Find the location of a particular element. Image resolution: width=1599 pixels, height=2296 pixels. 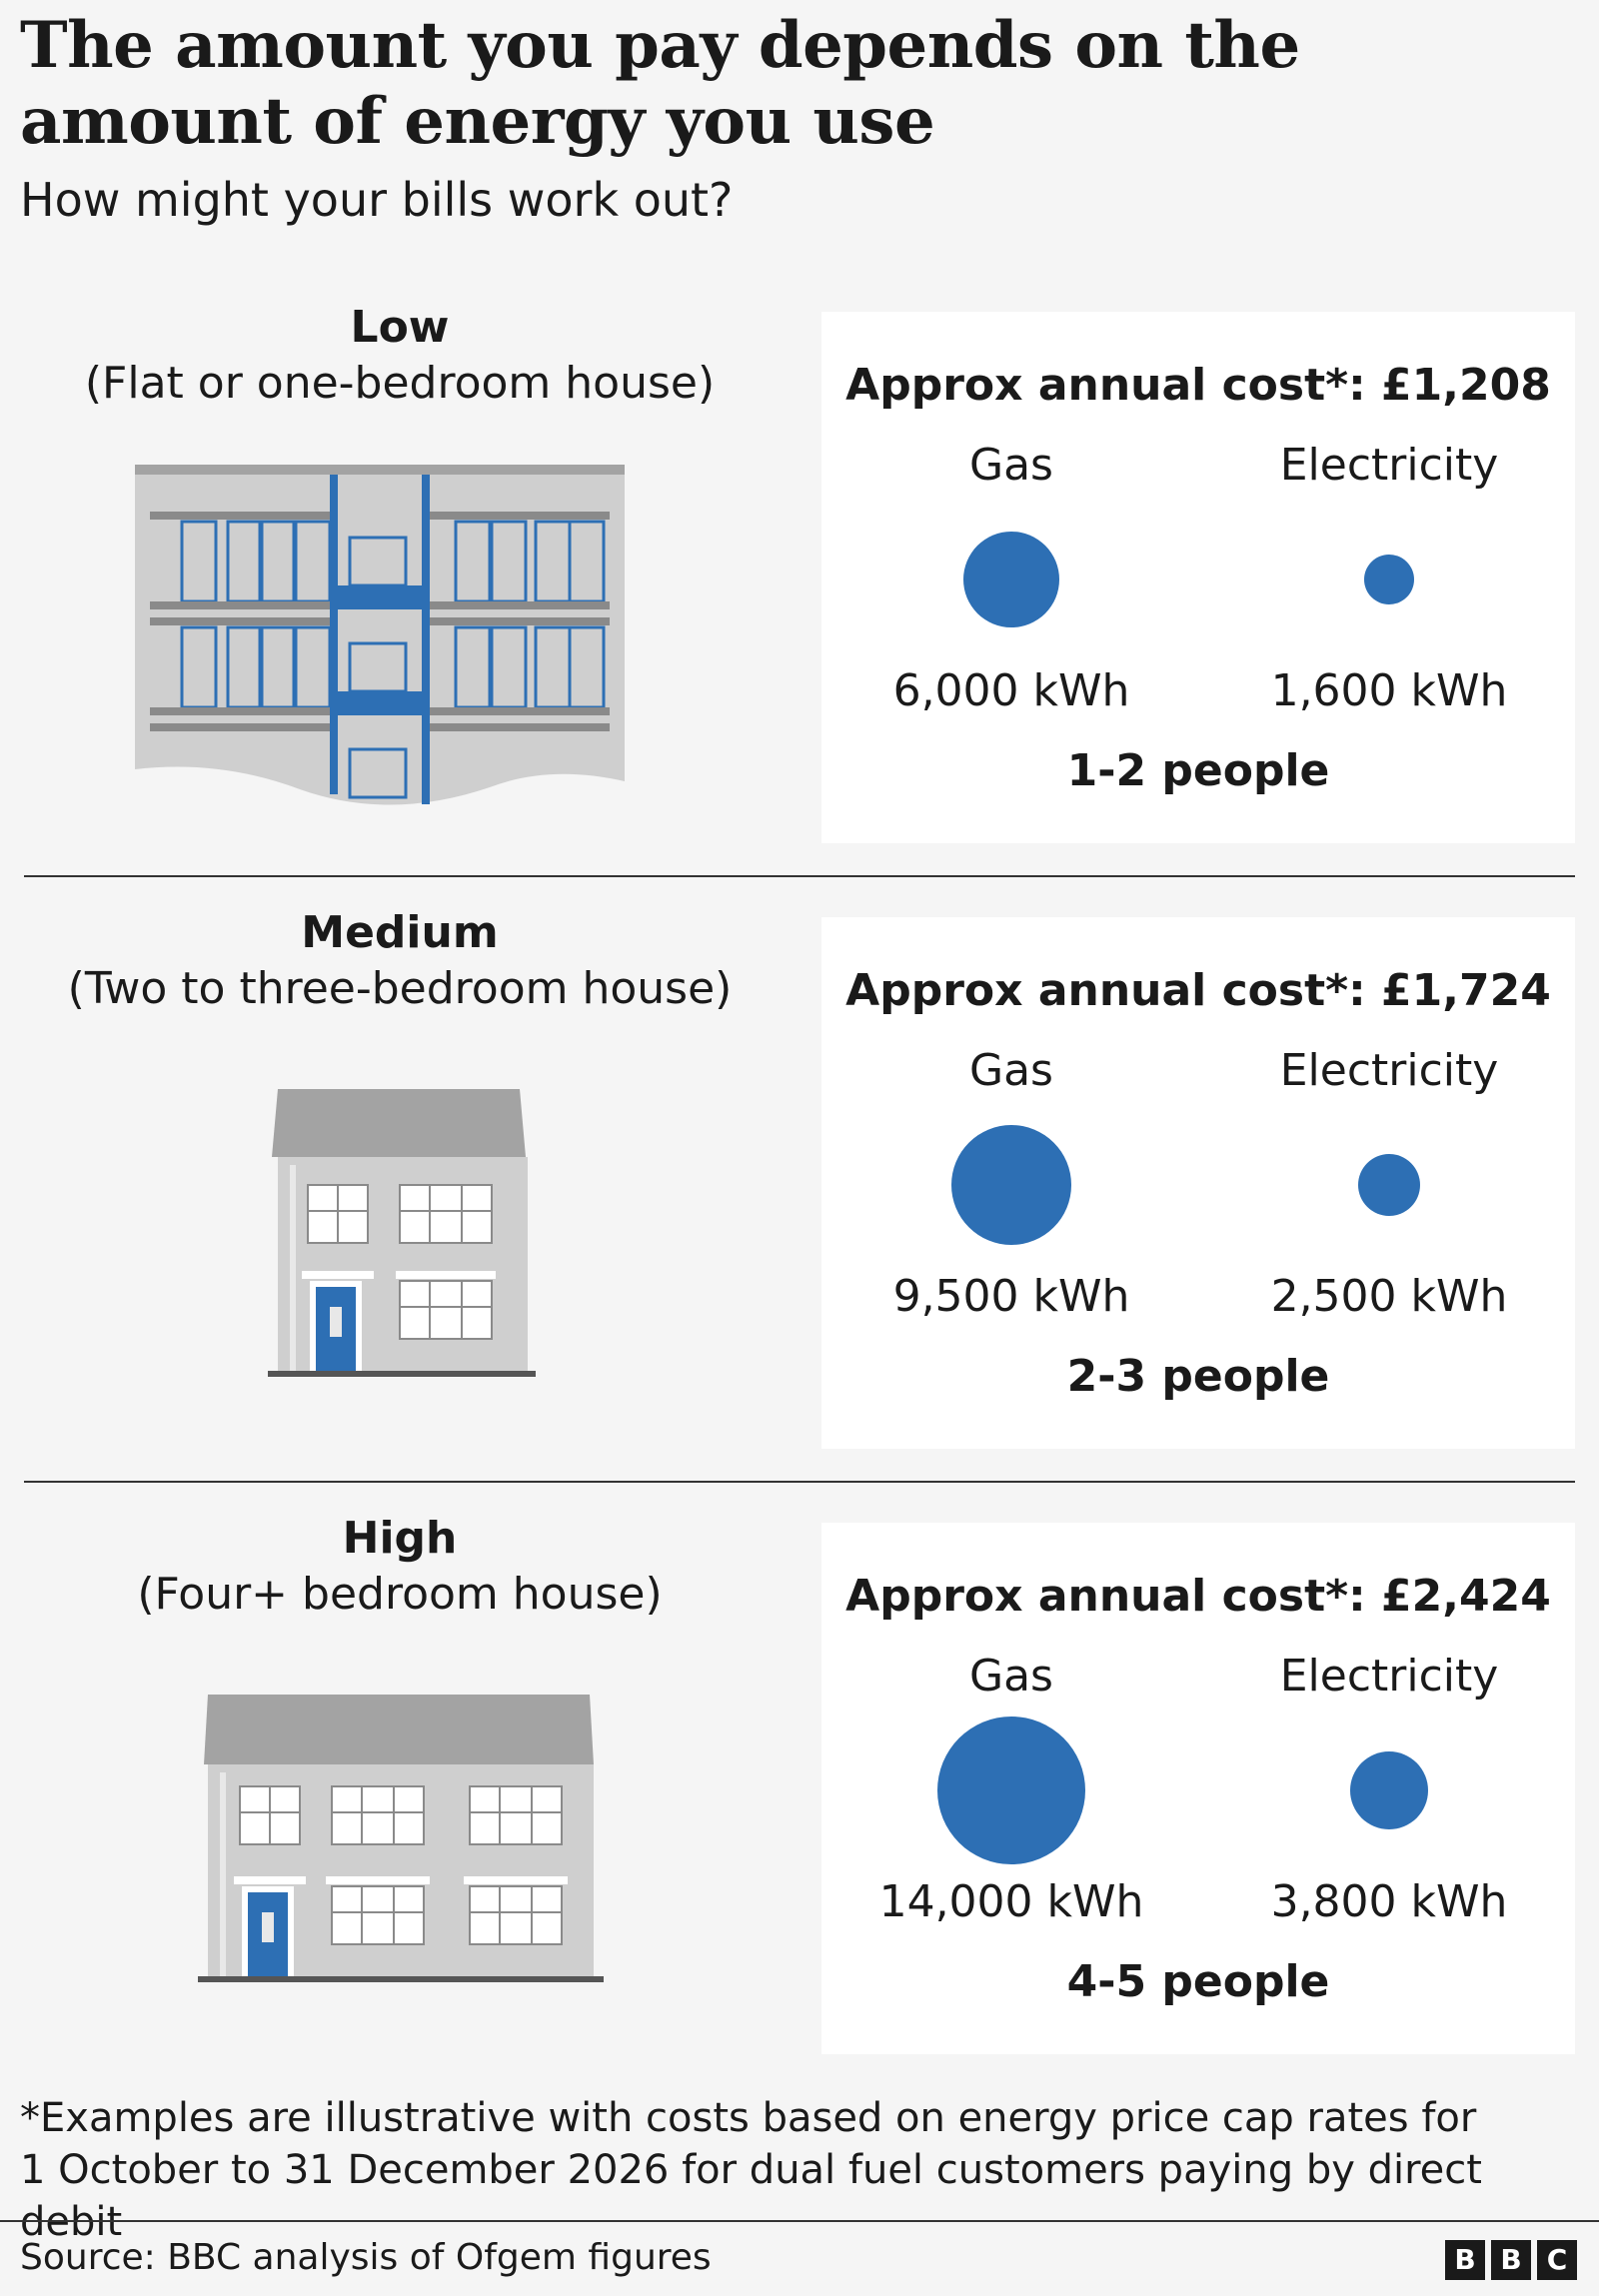

home-description: (Flat or one-bedroom house) is located at coordinates (400, 383).